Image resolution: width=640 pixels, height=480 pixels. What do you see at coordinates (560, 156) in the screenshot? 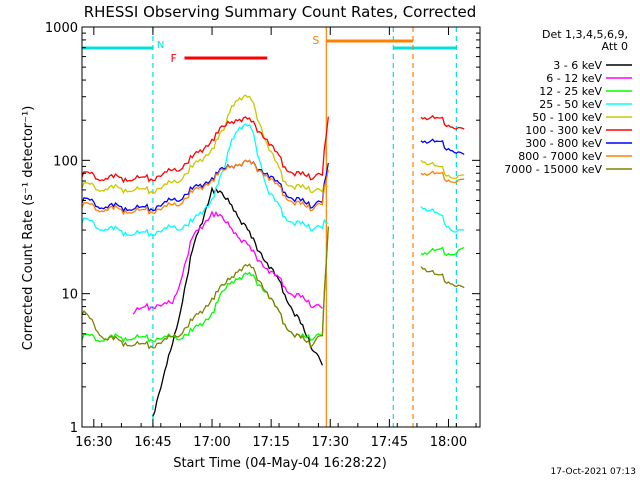
I see `legend-entry: 800 - 7000 keV` at bounding box center [560, 156].